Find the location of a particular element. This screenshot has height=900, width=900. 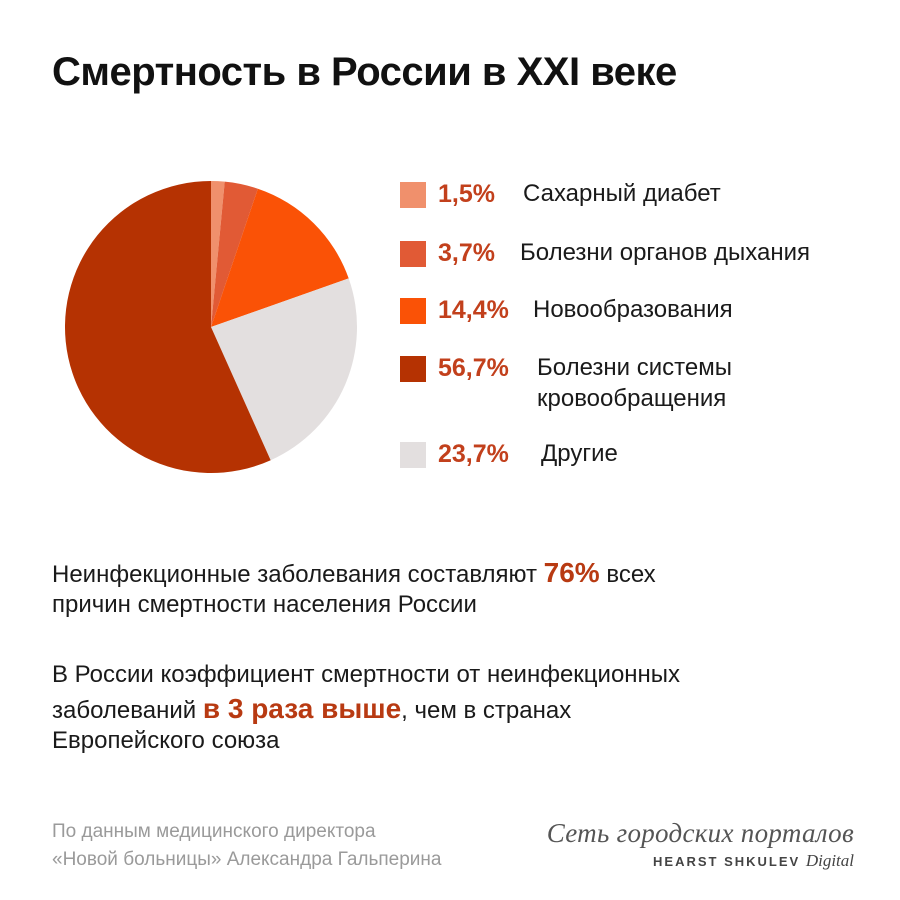

legend-percent: 56,7% is located at coordinates (473, 368).